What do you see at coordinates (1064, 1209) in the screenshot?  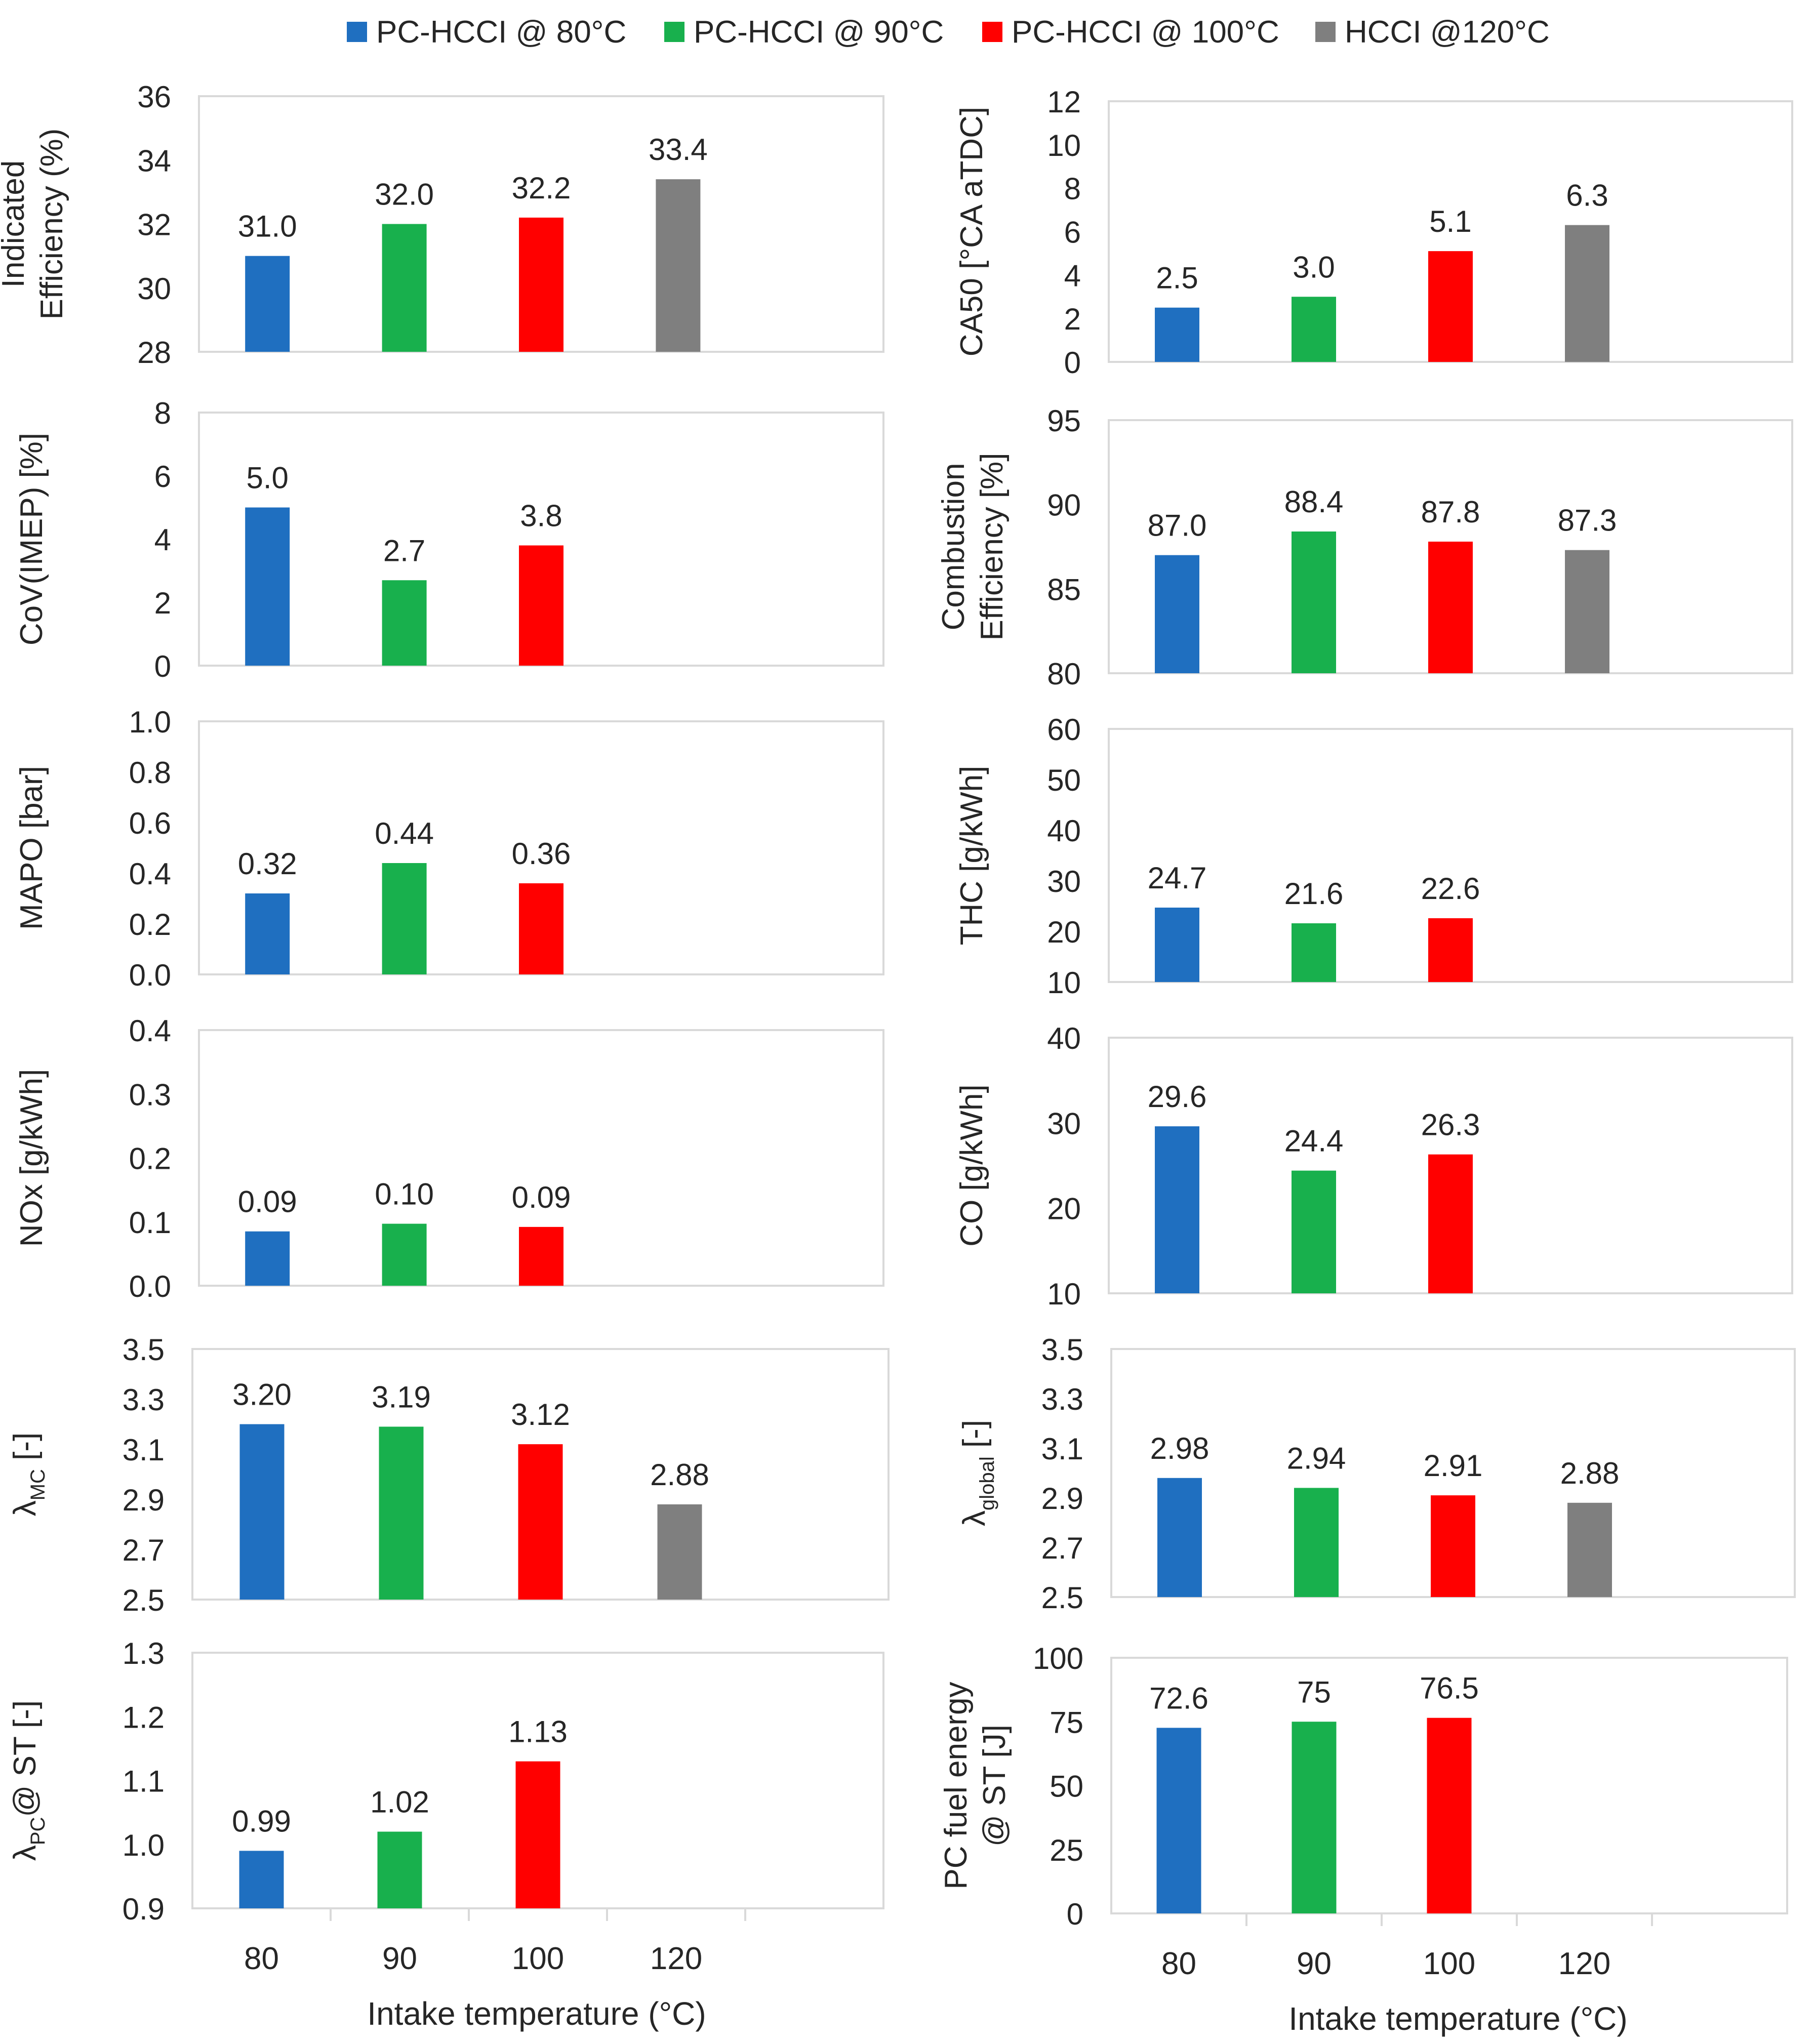 I see `y-tick-label: 20` at bounding box center [1064, 1209].